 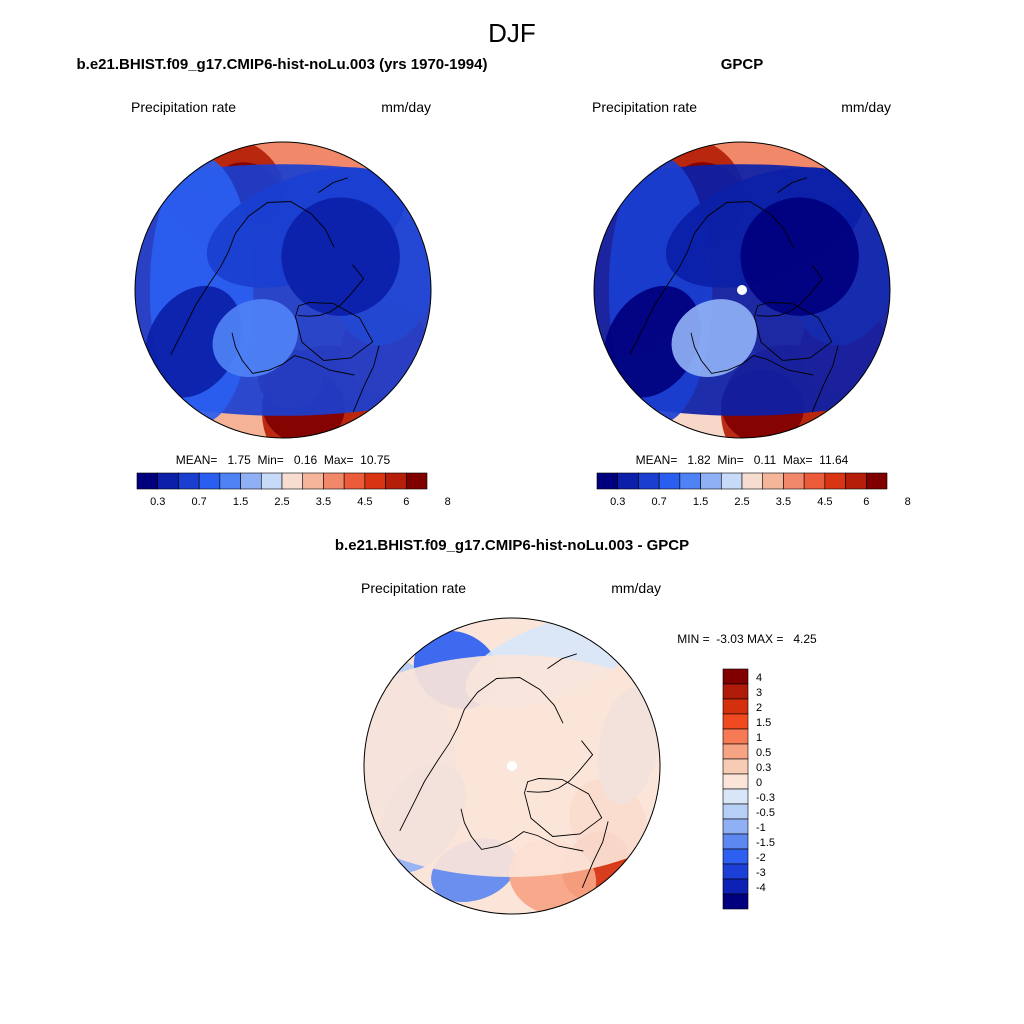 I want to click on panel-title-obs: GPCP, so click(x=742, y=64).